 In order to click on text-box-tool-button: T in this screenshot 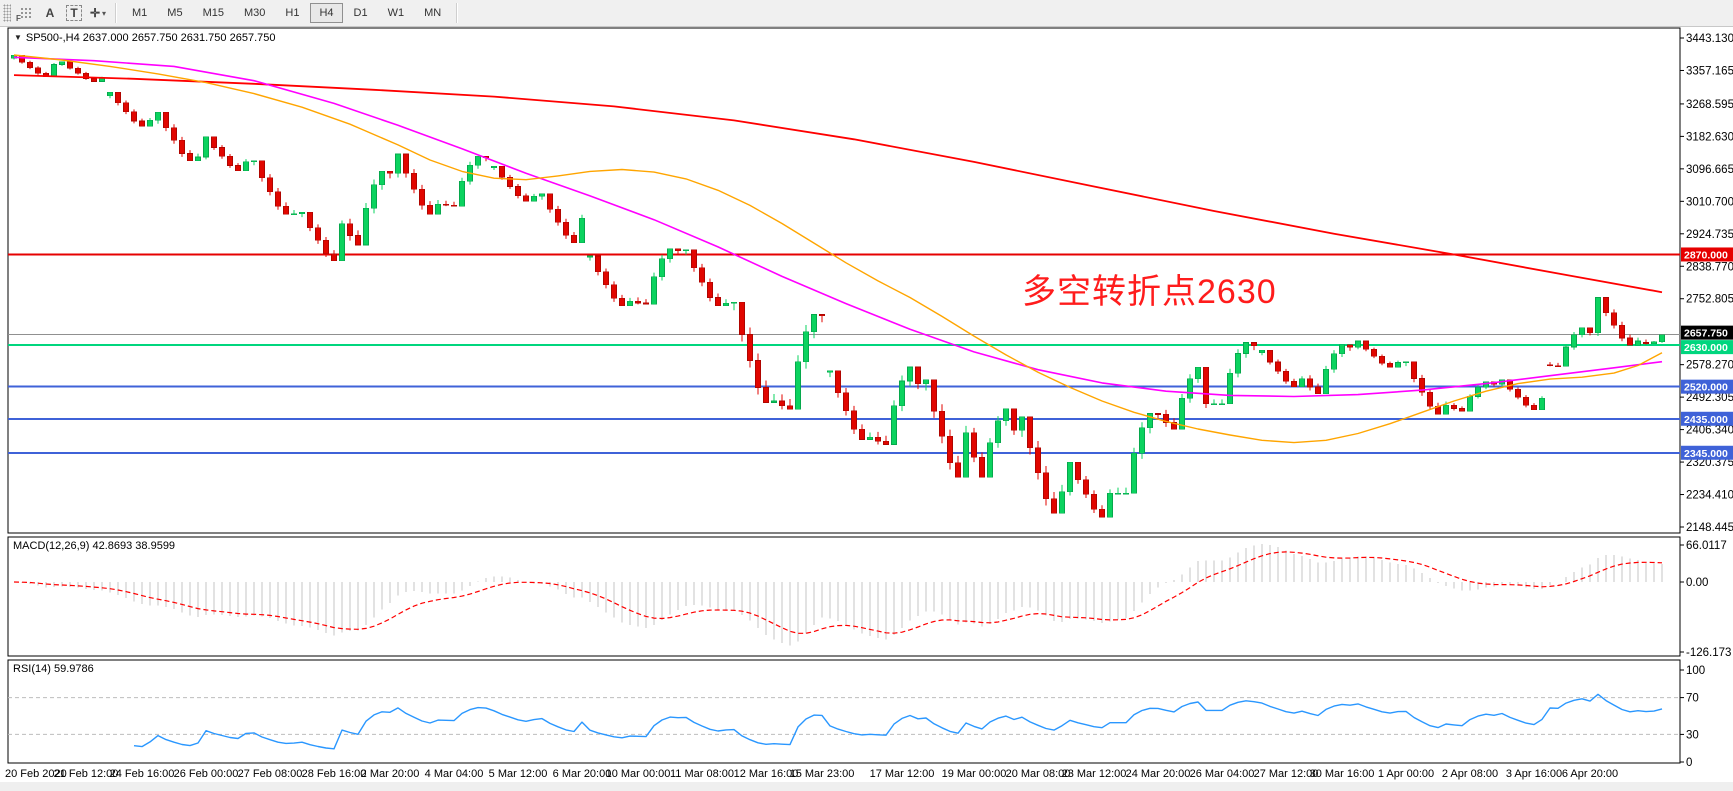, I will do `click(74, 13)`.